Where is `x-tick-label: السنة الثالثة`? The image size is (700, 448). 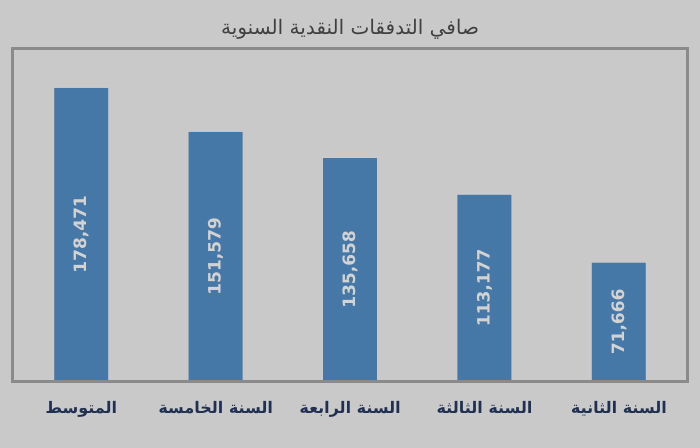
x-tick-label: السنة الثالثة is located at coordinates (484, 407).